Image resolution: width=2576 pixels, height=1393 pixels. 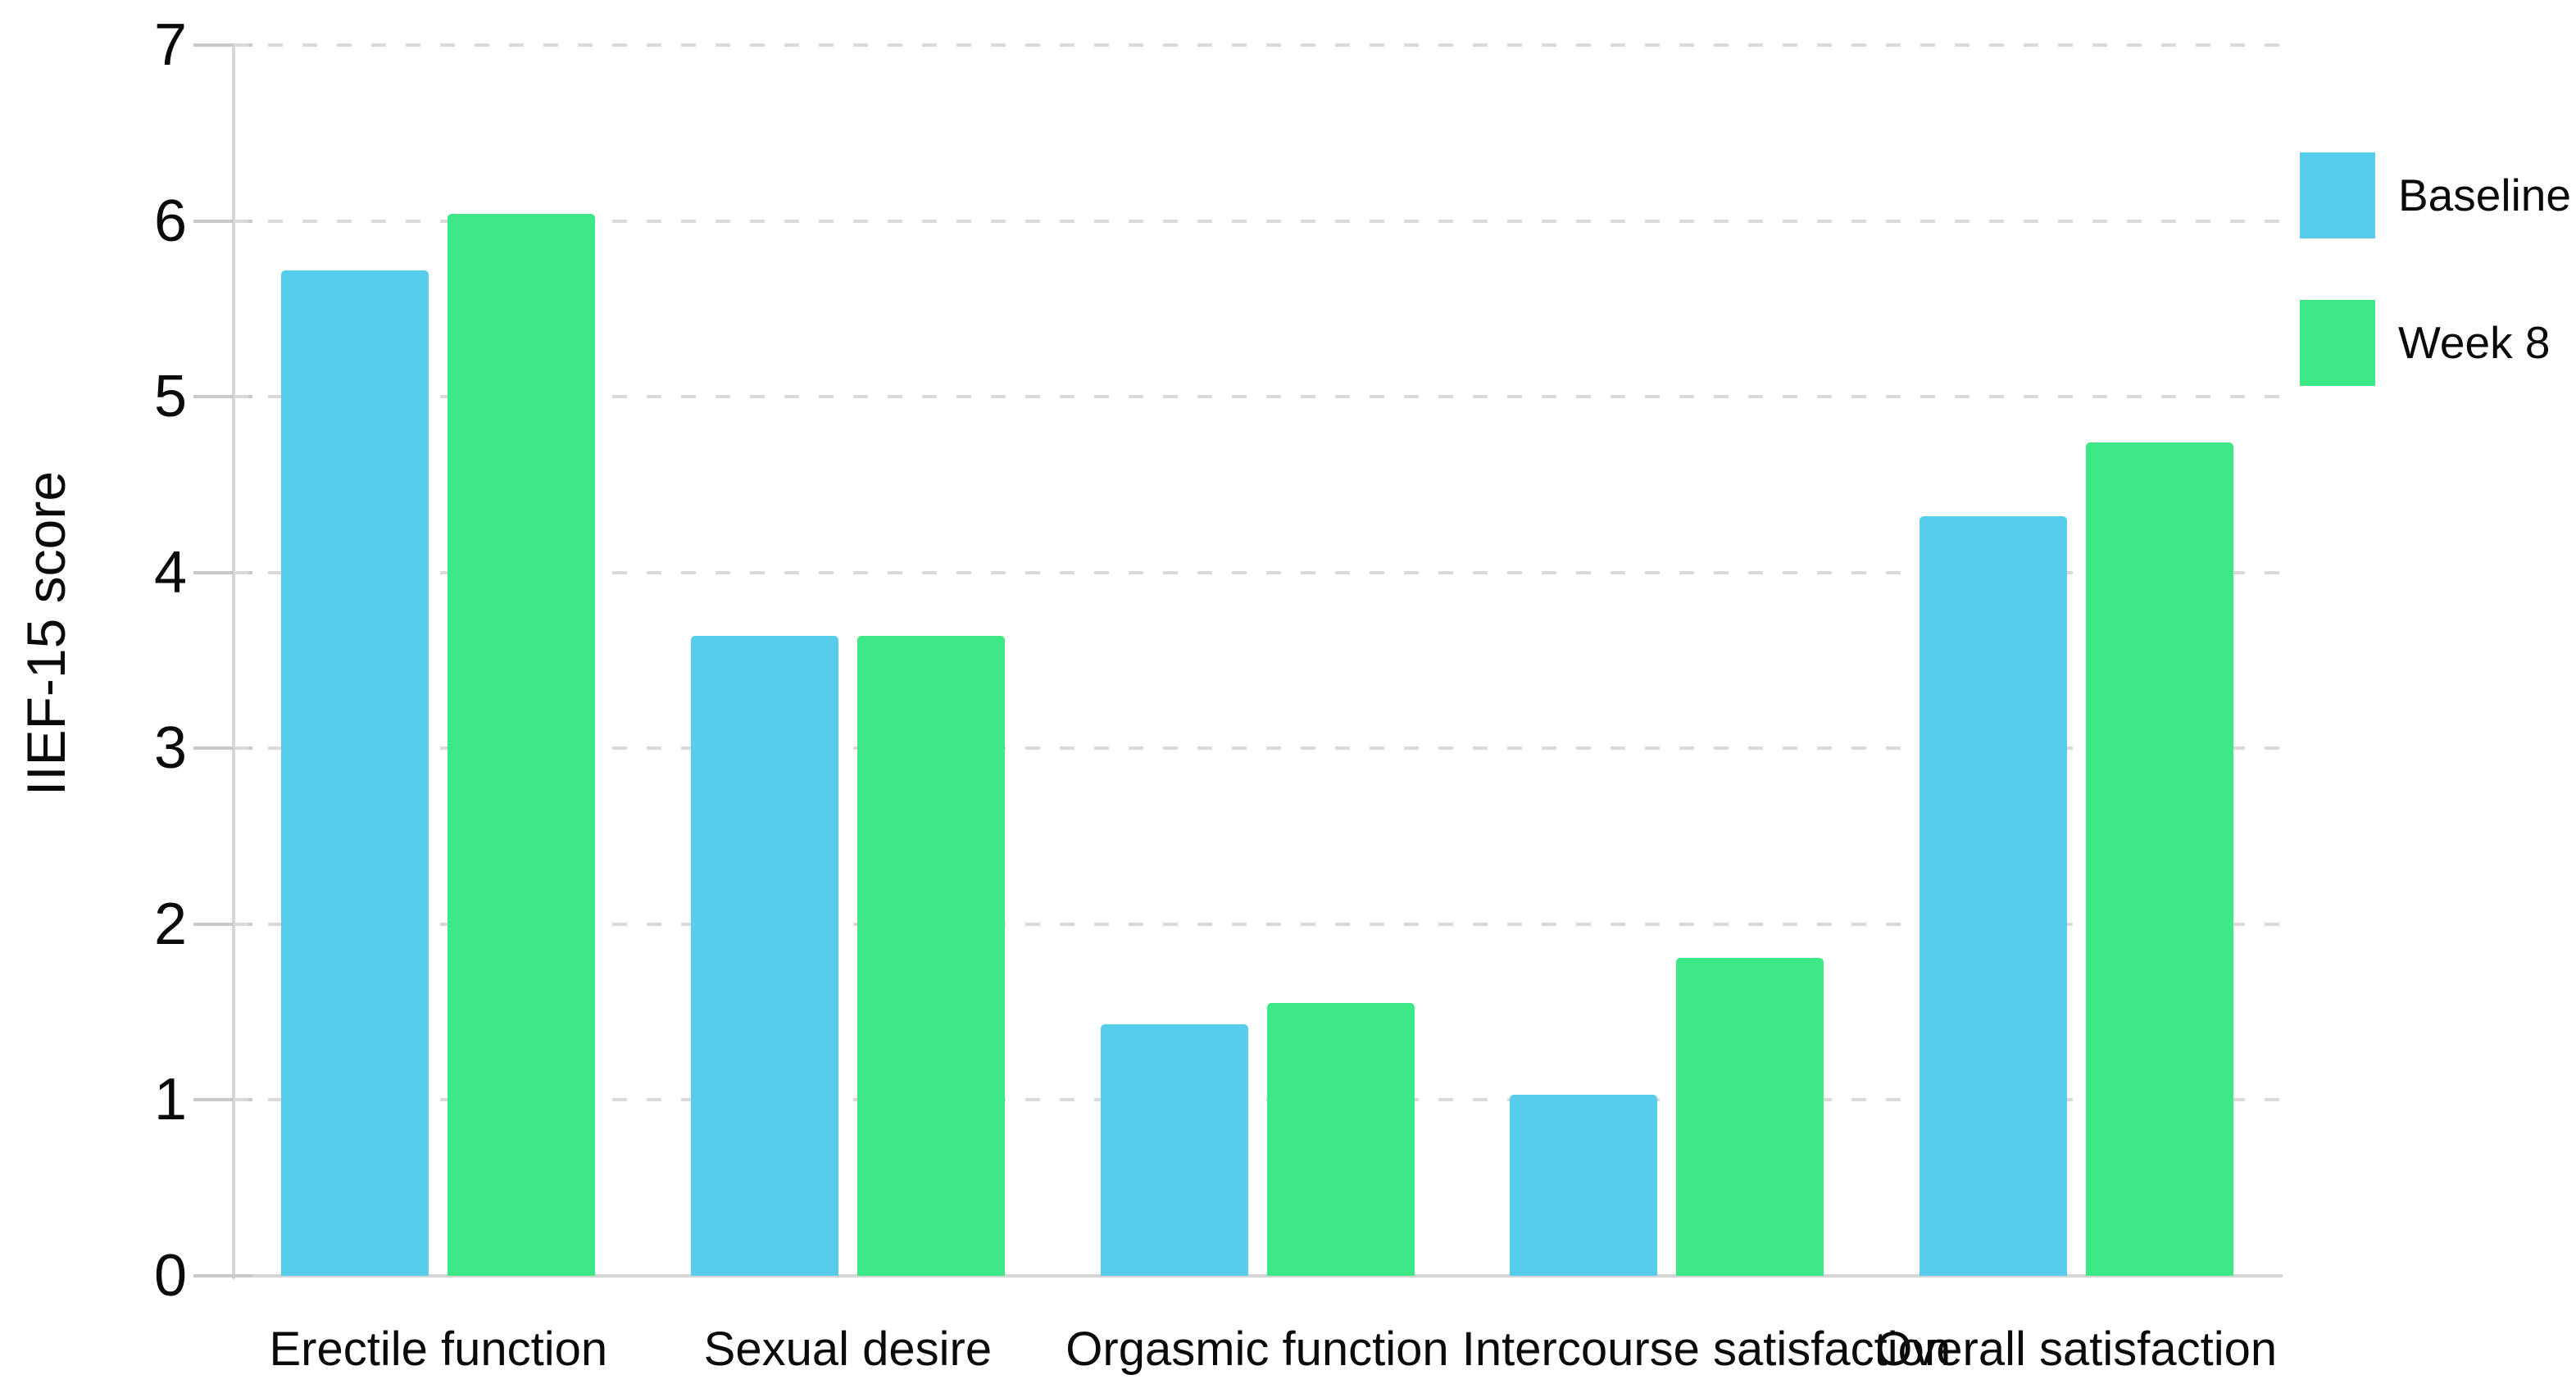 I want to click on y-axis-line, so click(x=233, y=662).